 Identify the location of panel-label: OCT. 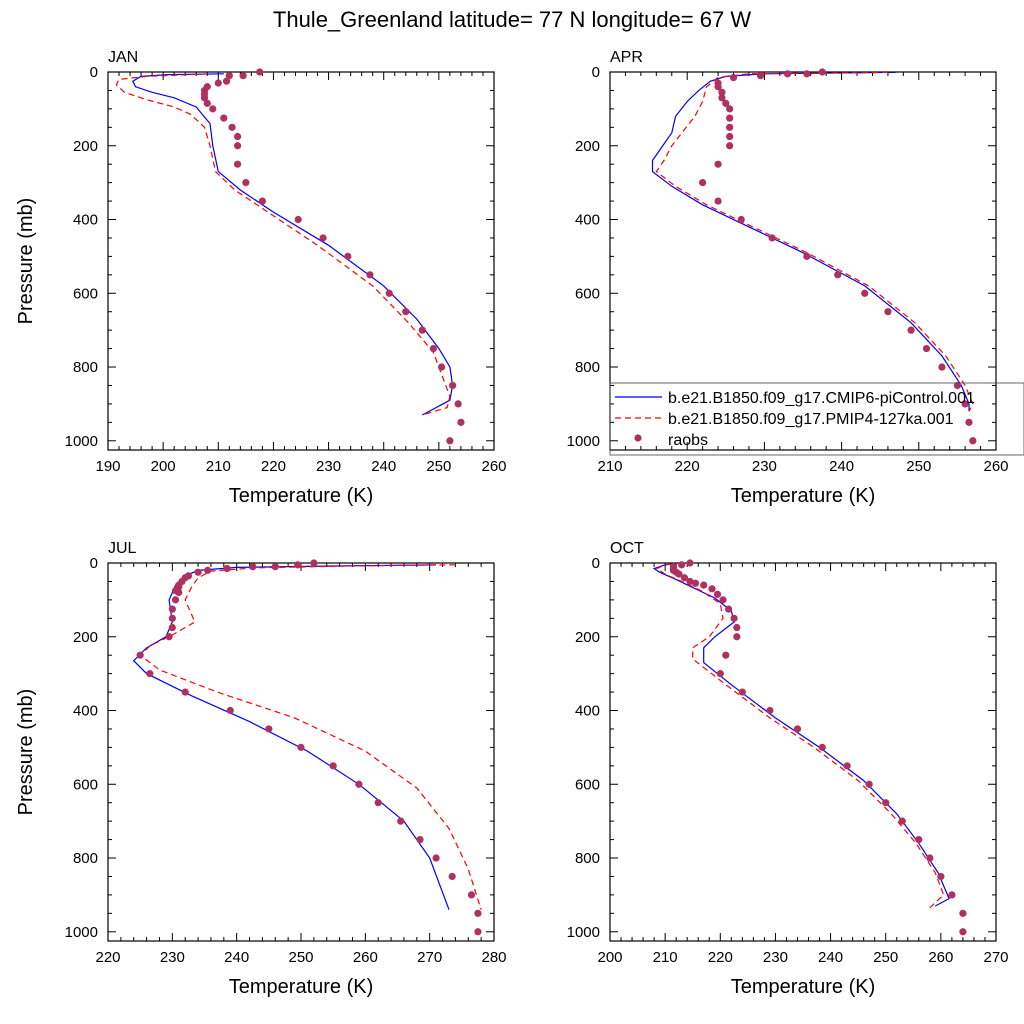
(627, 548).